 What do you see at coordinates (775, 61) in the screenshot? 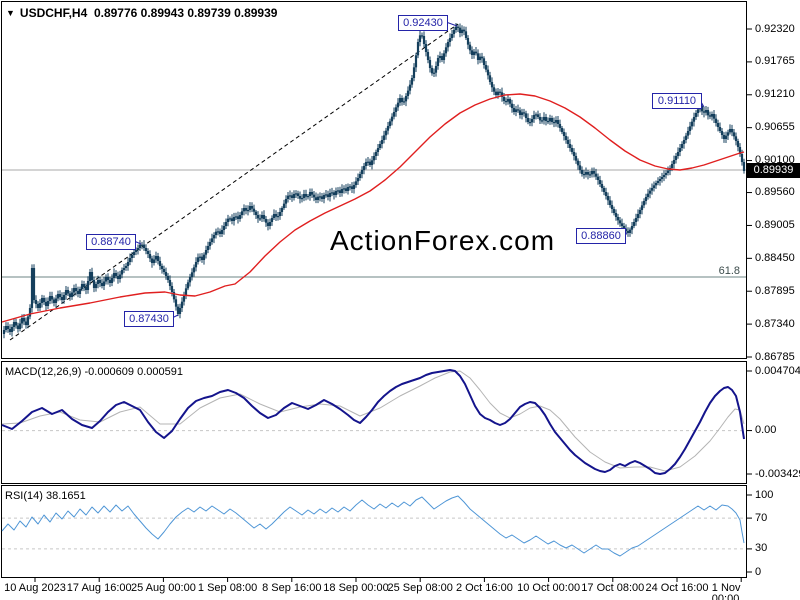
I see `price-tick-0.91765: 0.91765` at bounding box center [775, 61].